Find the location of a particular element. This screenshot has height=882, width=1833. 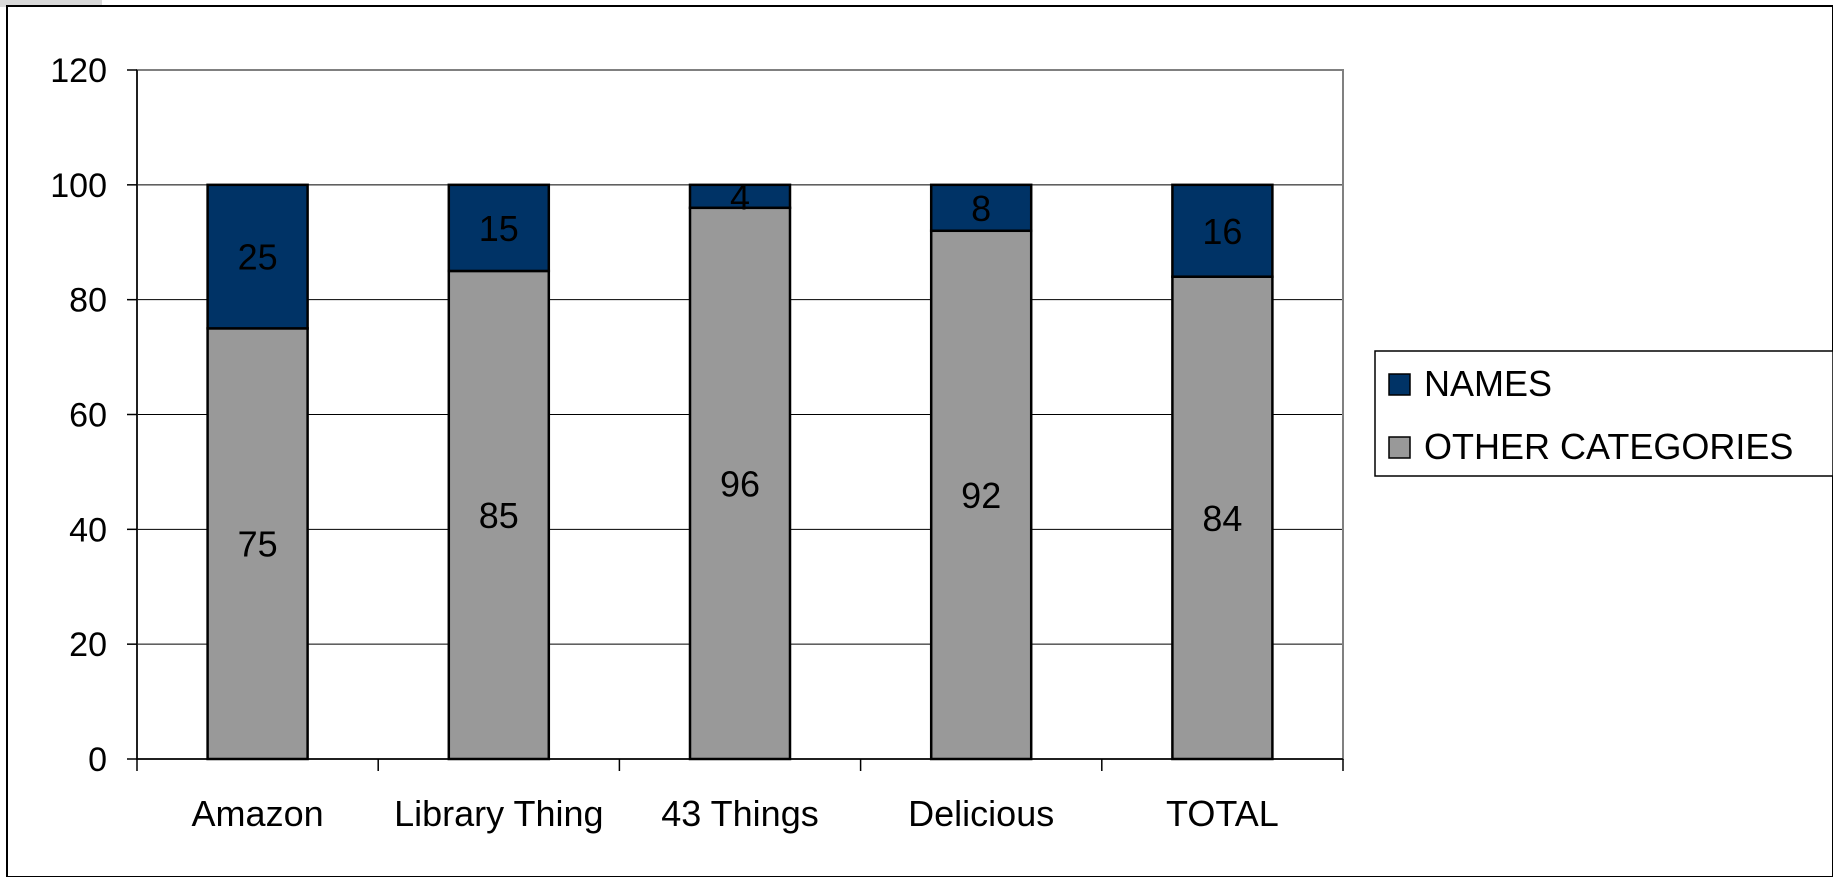

data-label: 92 is located at coordinates (981, 495).